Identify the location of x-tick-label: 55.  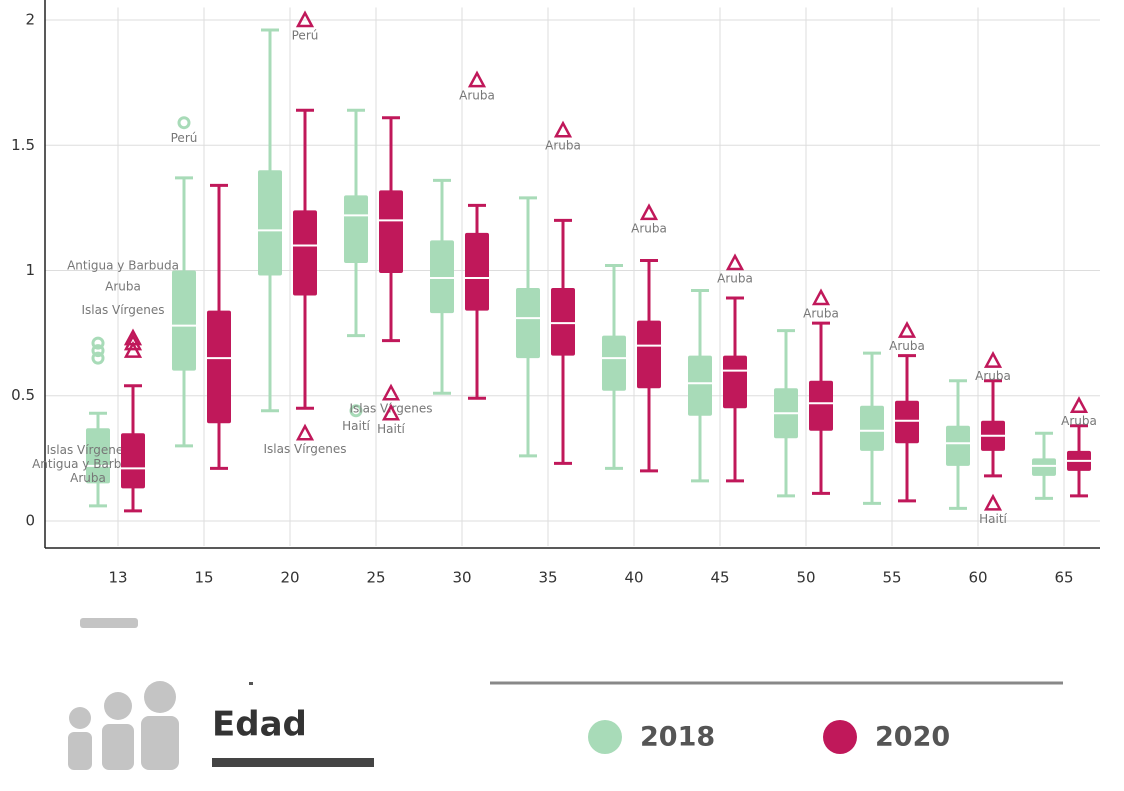
(891, 578).